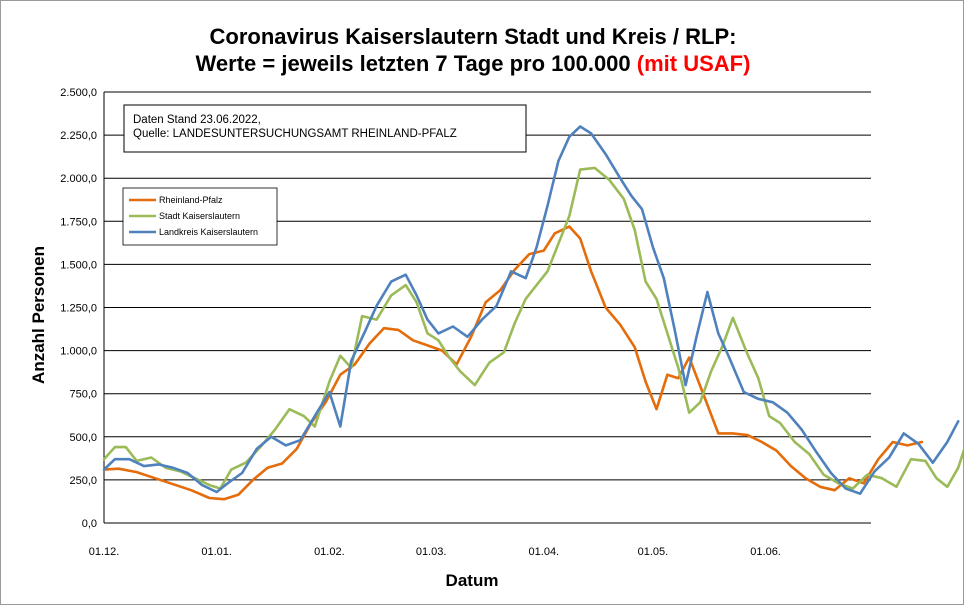 Image resolution: width=964 pixels, height=605 pixels. What do you see at coordinates (83, 438) in the screenshot?
I see `y-tick-label: 500,0` at bounding box center [83, 438].